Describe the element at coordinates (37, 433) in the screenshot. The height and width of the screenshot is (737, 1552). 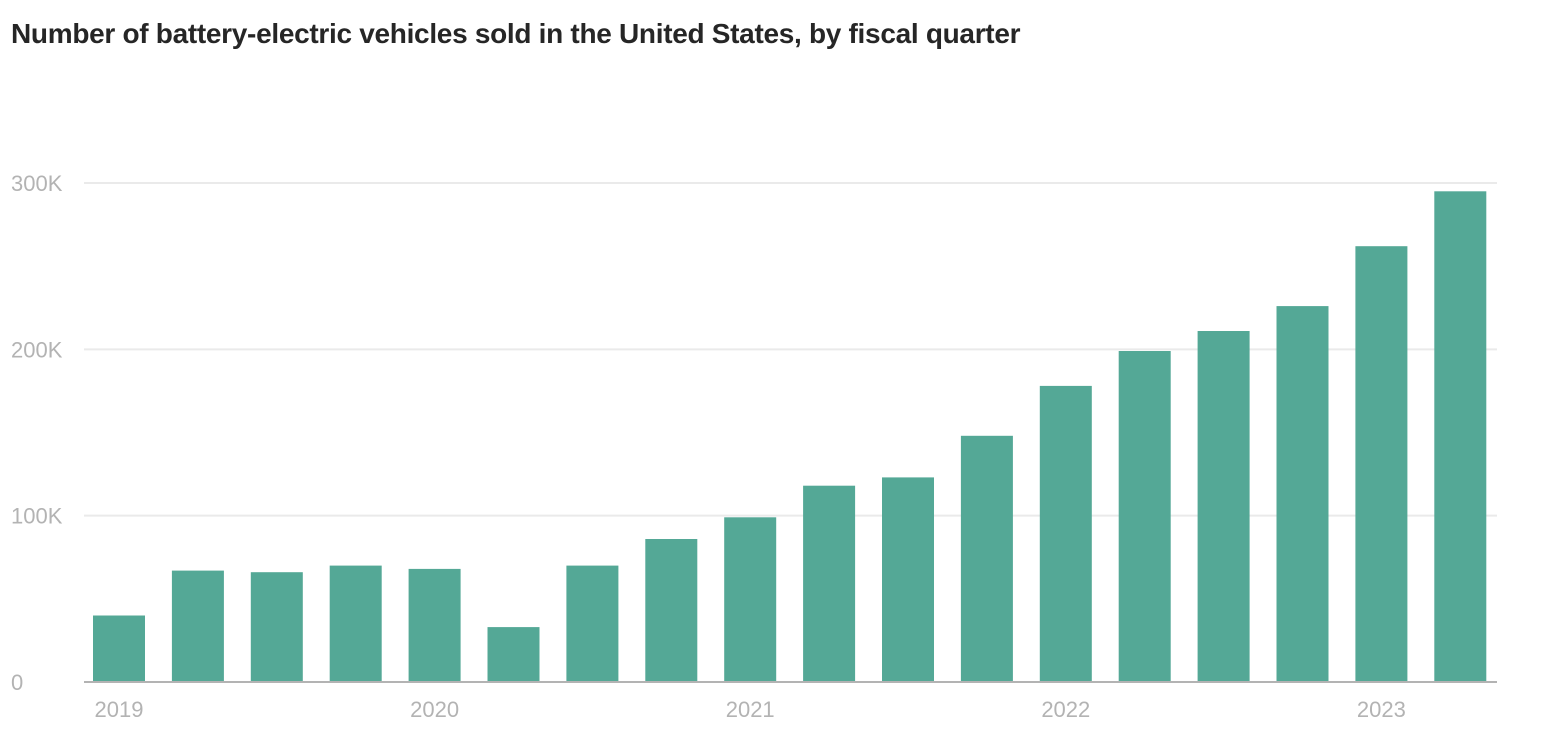
I see `y-axis-ticks: 0 100K 200K 300K` at that location.